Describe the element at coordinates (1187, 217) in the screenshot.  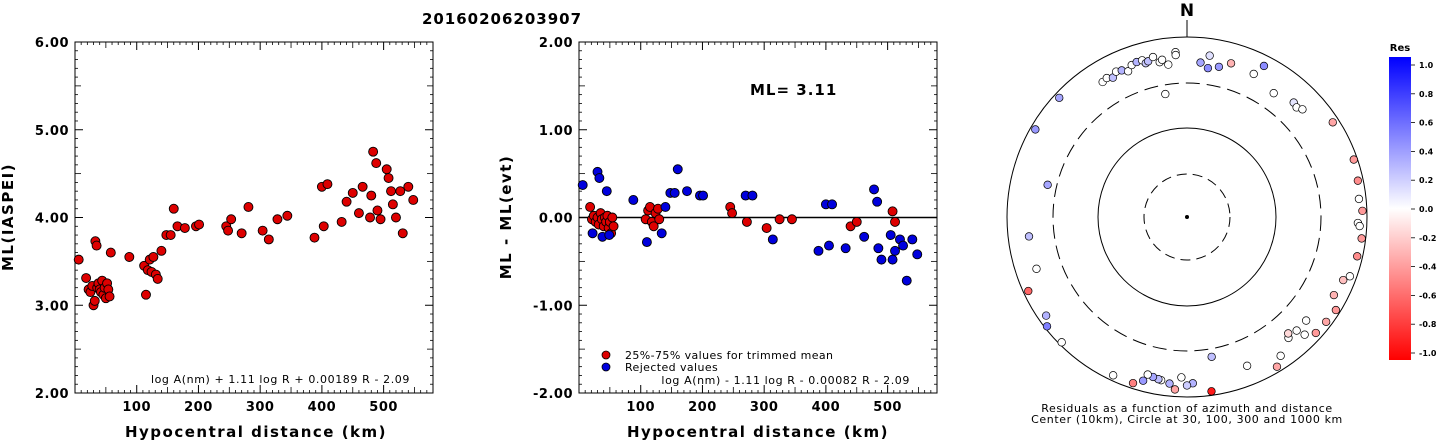
I see `ring-30km` at that location.